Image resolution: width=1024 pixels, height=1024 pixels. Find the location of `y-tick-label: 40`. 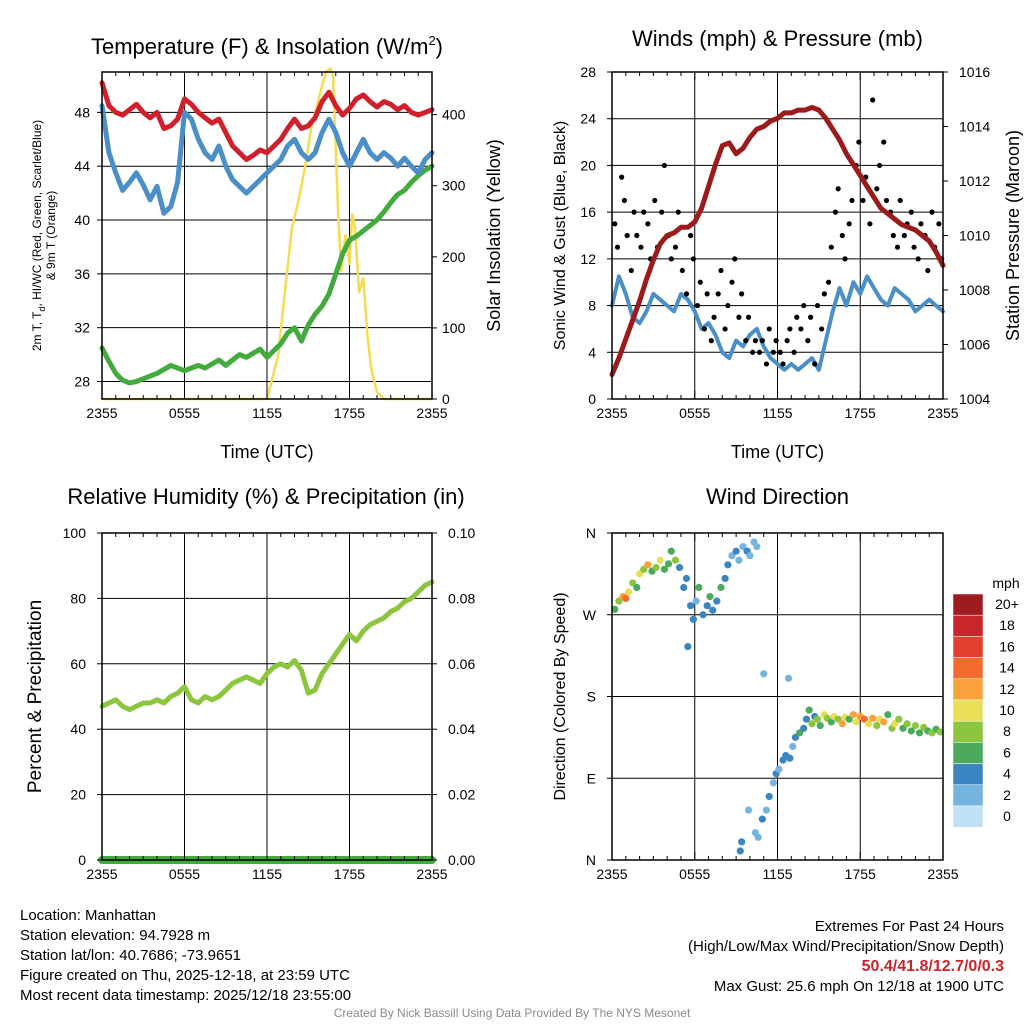

y-tick-label: 40 is located at coordinates (78, 729).